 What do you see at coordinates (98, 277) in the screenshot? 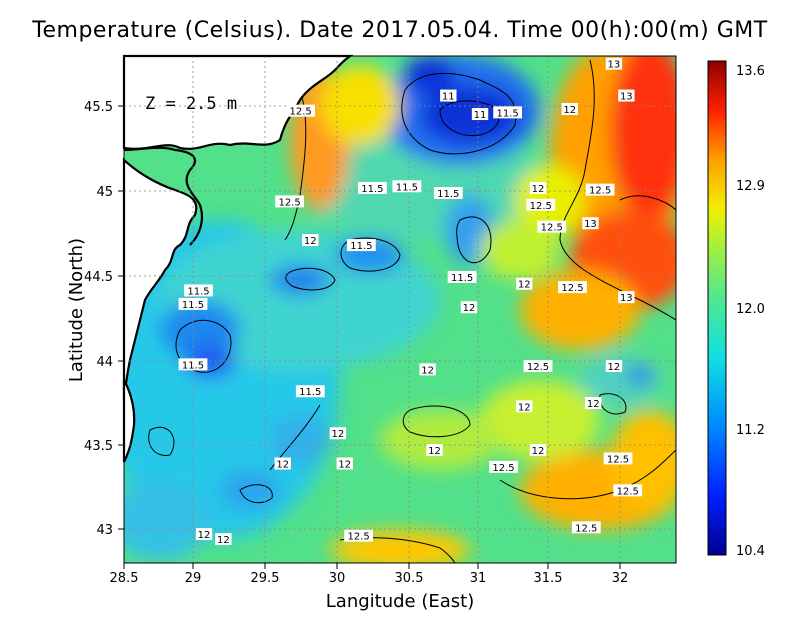
I see `y-tick-label: 44.5` at bounding box center [98, 277].